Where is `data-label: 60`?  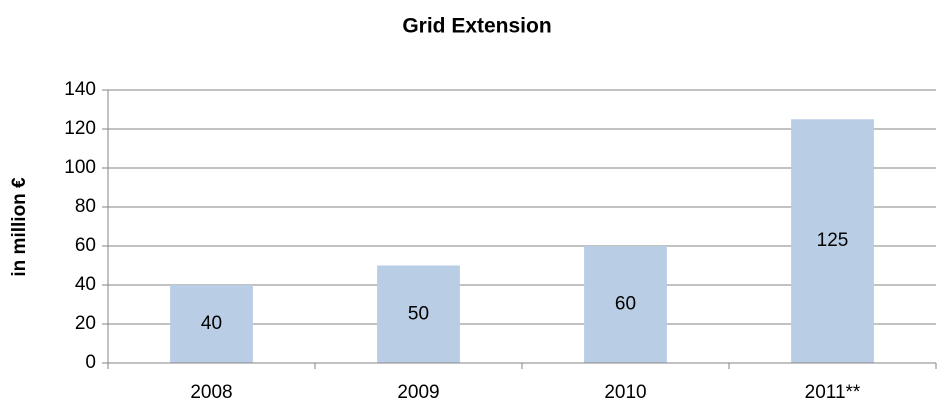 data-label: 60 is located at coordinates (625, 304).